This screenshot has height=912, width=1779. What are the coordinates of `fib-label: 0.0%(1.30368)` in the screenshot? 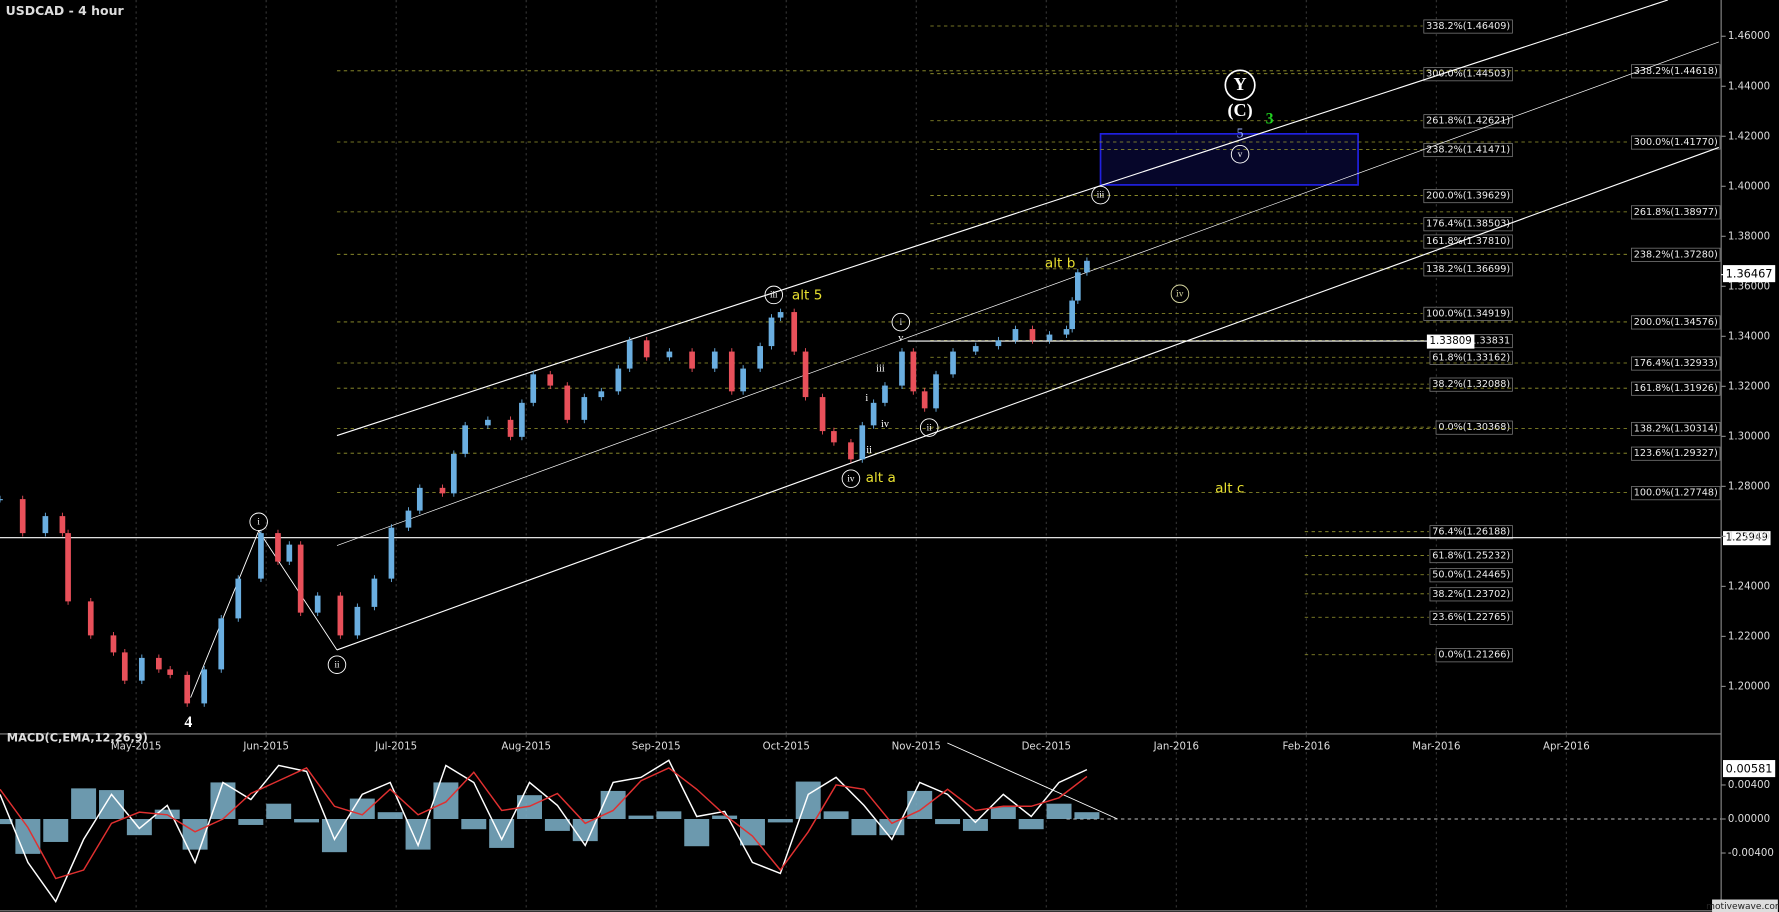 It's located at (1474, 427).